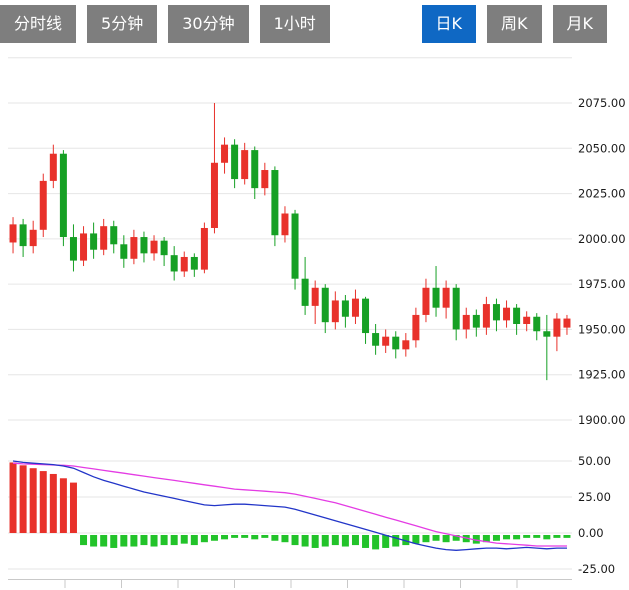 This screenshot has height=590, width=629. What do you see at coordinates (448, 24) in the screenshot?
I see `tab-daily-k-active: 日K` at bounding box center [448, 24].